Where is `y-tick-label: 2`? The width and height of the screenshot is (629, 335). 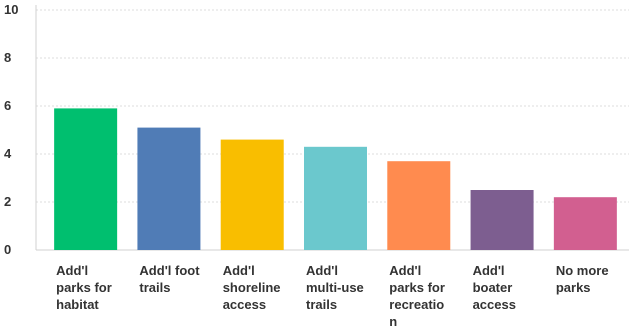
y-tick-label: 2 is located at coordinates (7, 201).